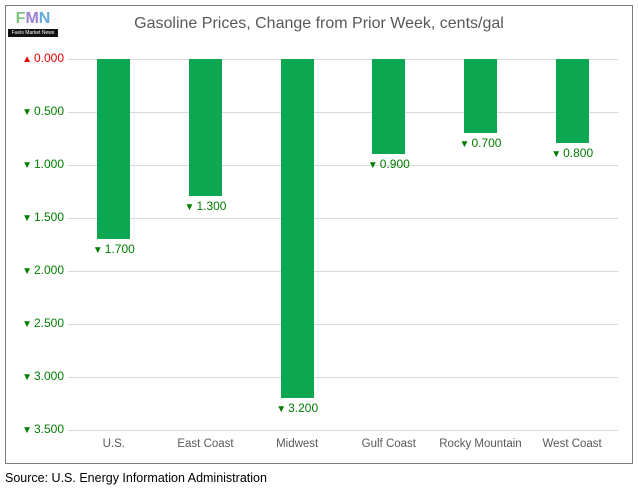  What do you see at coordinates (48, 57) in the screenshot?
I see `tick-value: 0.000` at bounding box center [48, 57].